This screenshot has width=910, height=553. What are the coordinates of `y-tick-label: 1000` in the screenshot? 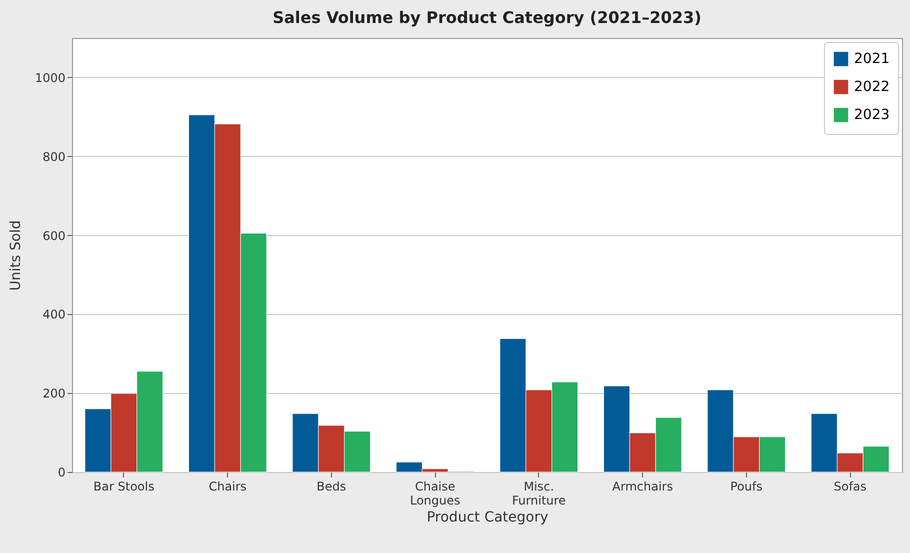 It's located at (50, 77).